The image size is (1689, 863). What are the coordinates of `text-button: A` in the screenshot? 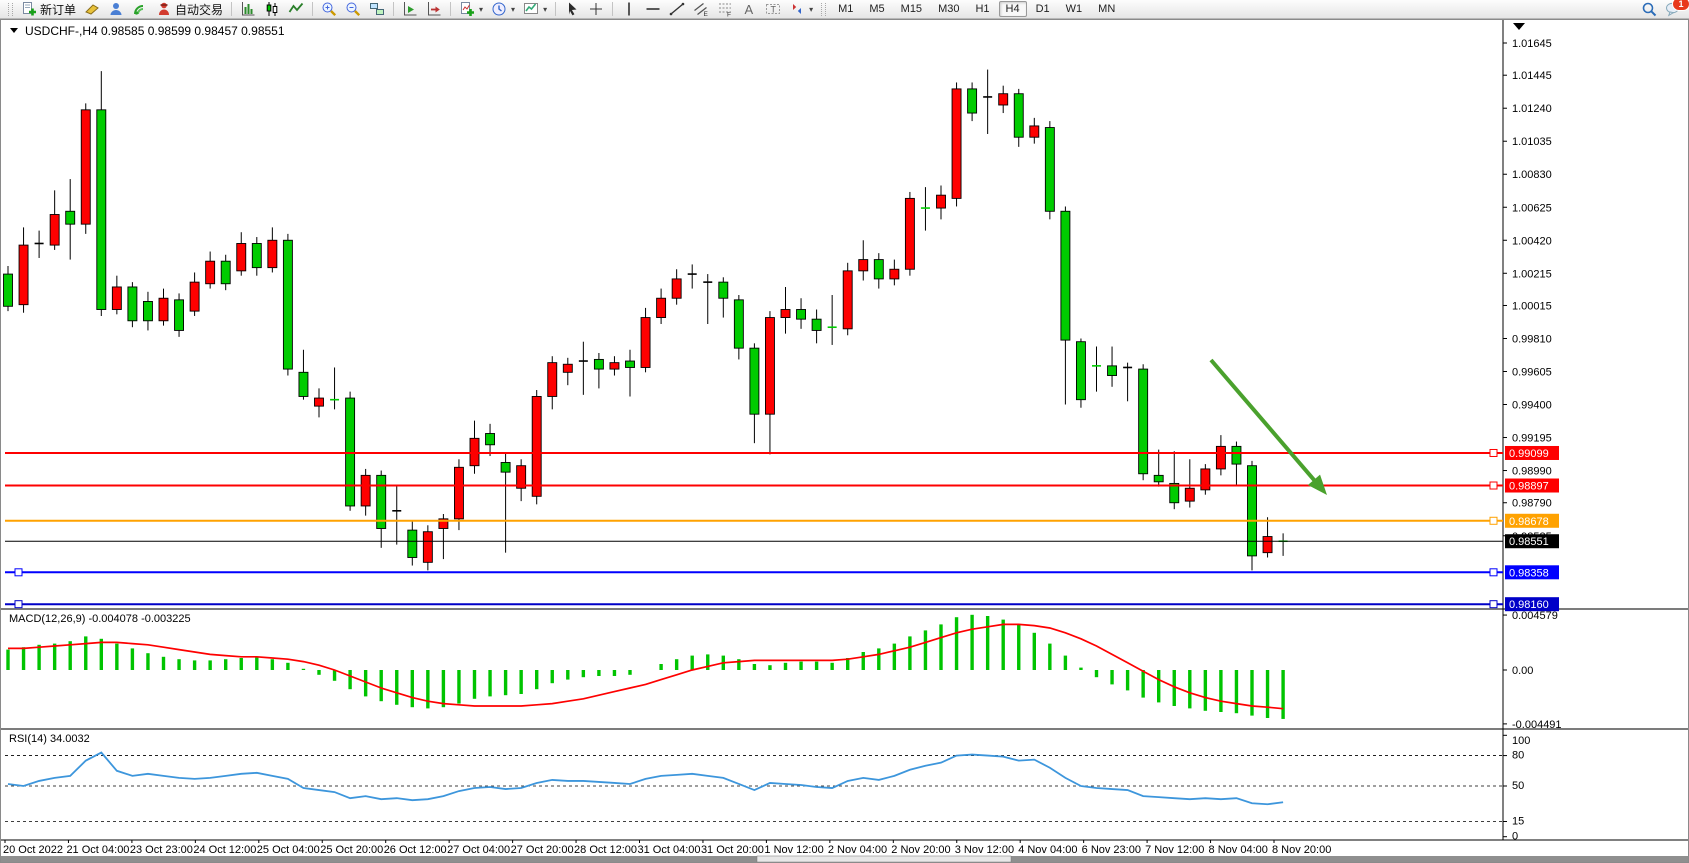 It's located at (749, 9).